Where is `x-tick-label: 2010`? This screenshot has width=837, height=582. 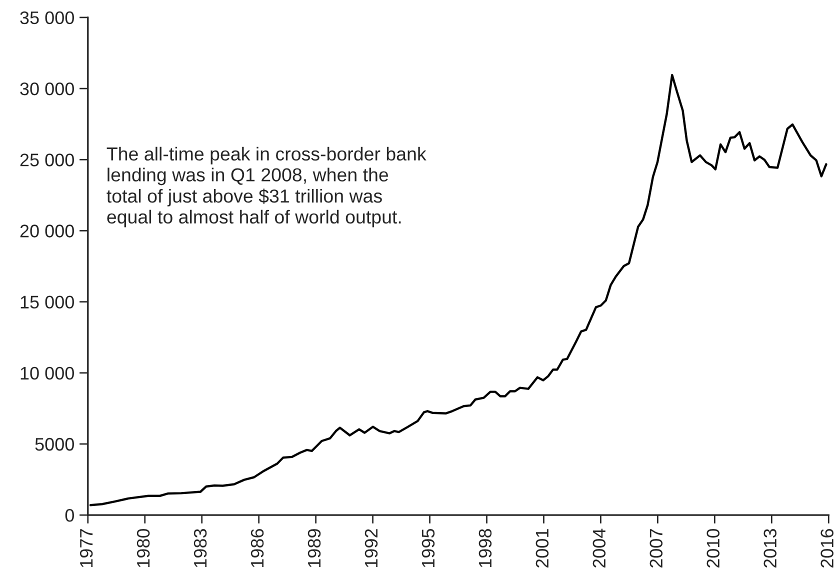 x-tick-label: 2010 is located at coordinates (713, 548).